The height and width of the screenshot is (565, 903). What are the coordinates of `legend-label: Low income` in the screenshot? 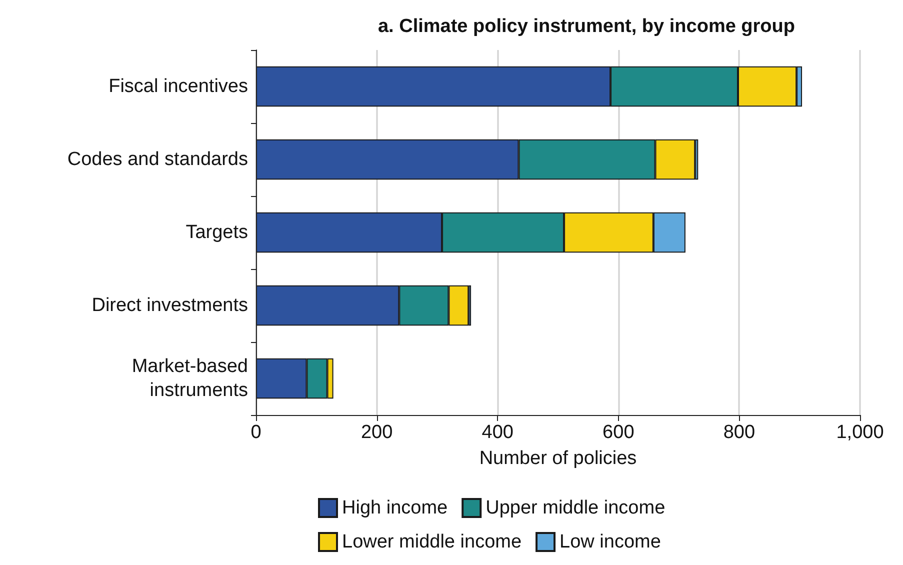 It's located at (610, 542).